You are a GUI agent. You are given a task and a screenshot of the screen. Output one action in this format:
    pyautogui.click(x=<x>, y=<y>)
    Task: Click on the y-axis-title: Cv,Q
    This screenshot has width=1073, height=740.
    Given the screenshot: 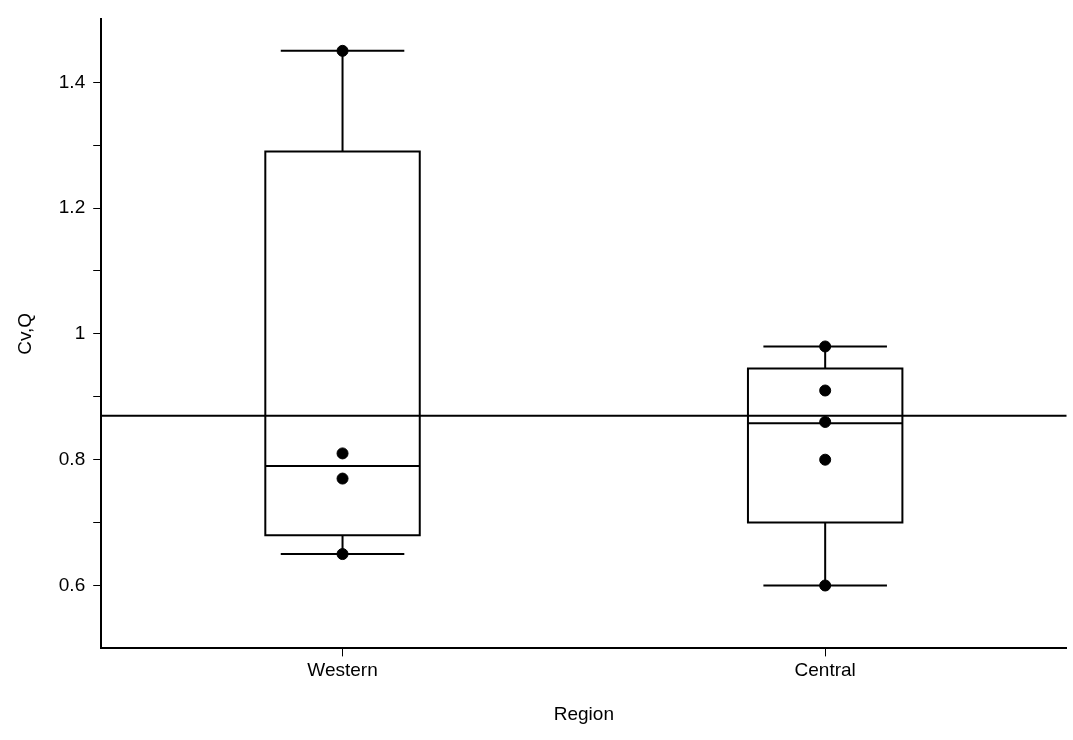 What is the action you would take?
    pyautogui.click(x=24, y=333)
    